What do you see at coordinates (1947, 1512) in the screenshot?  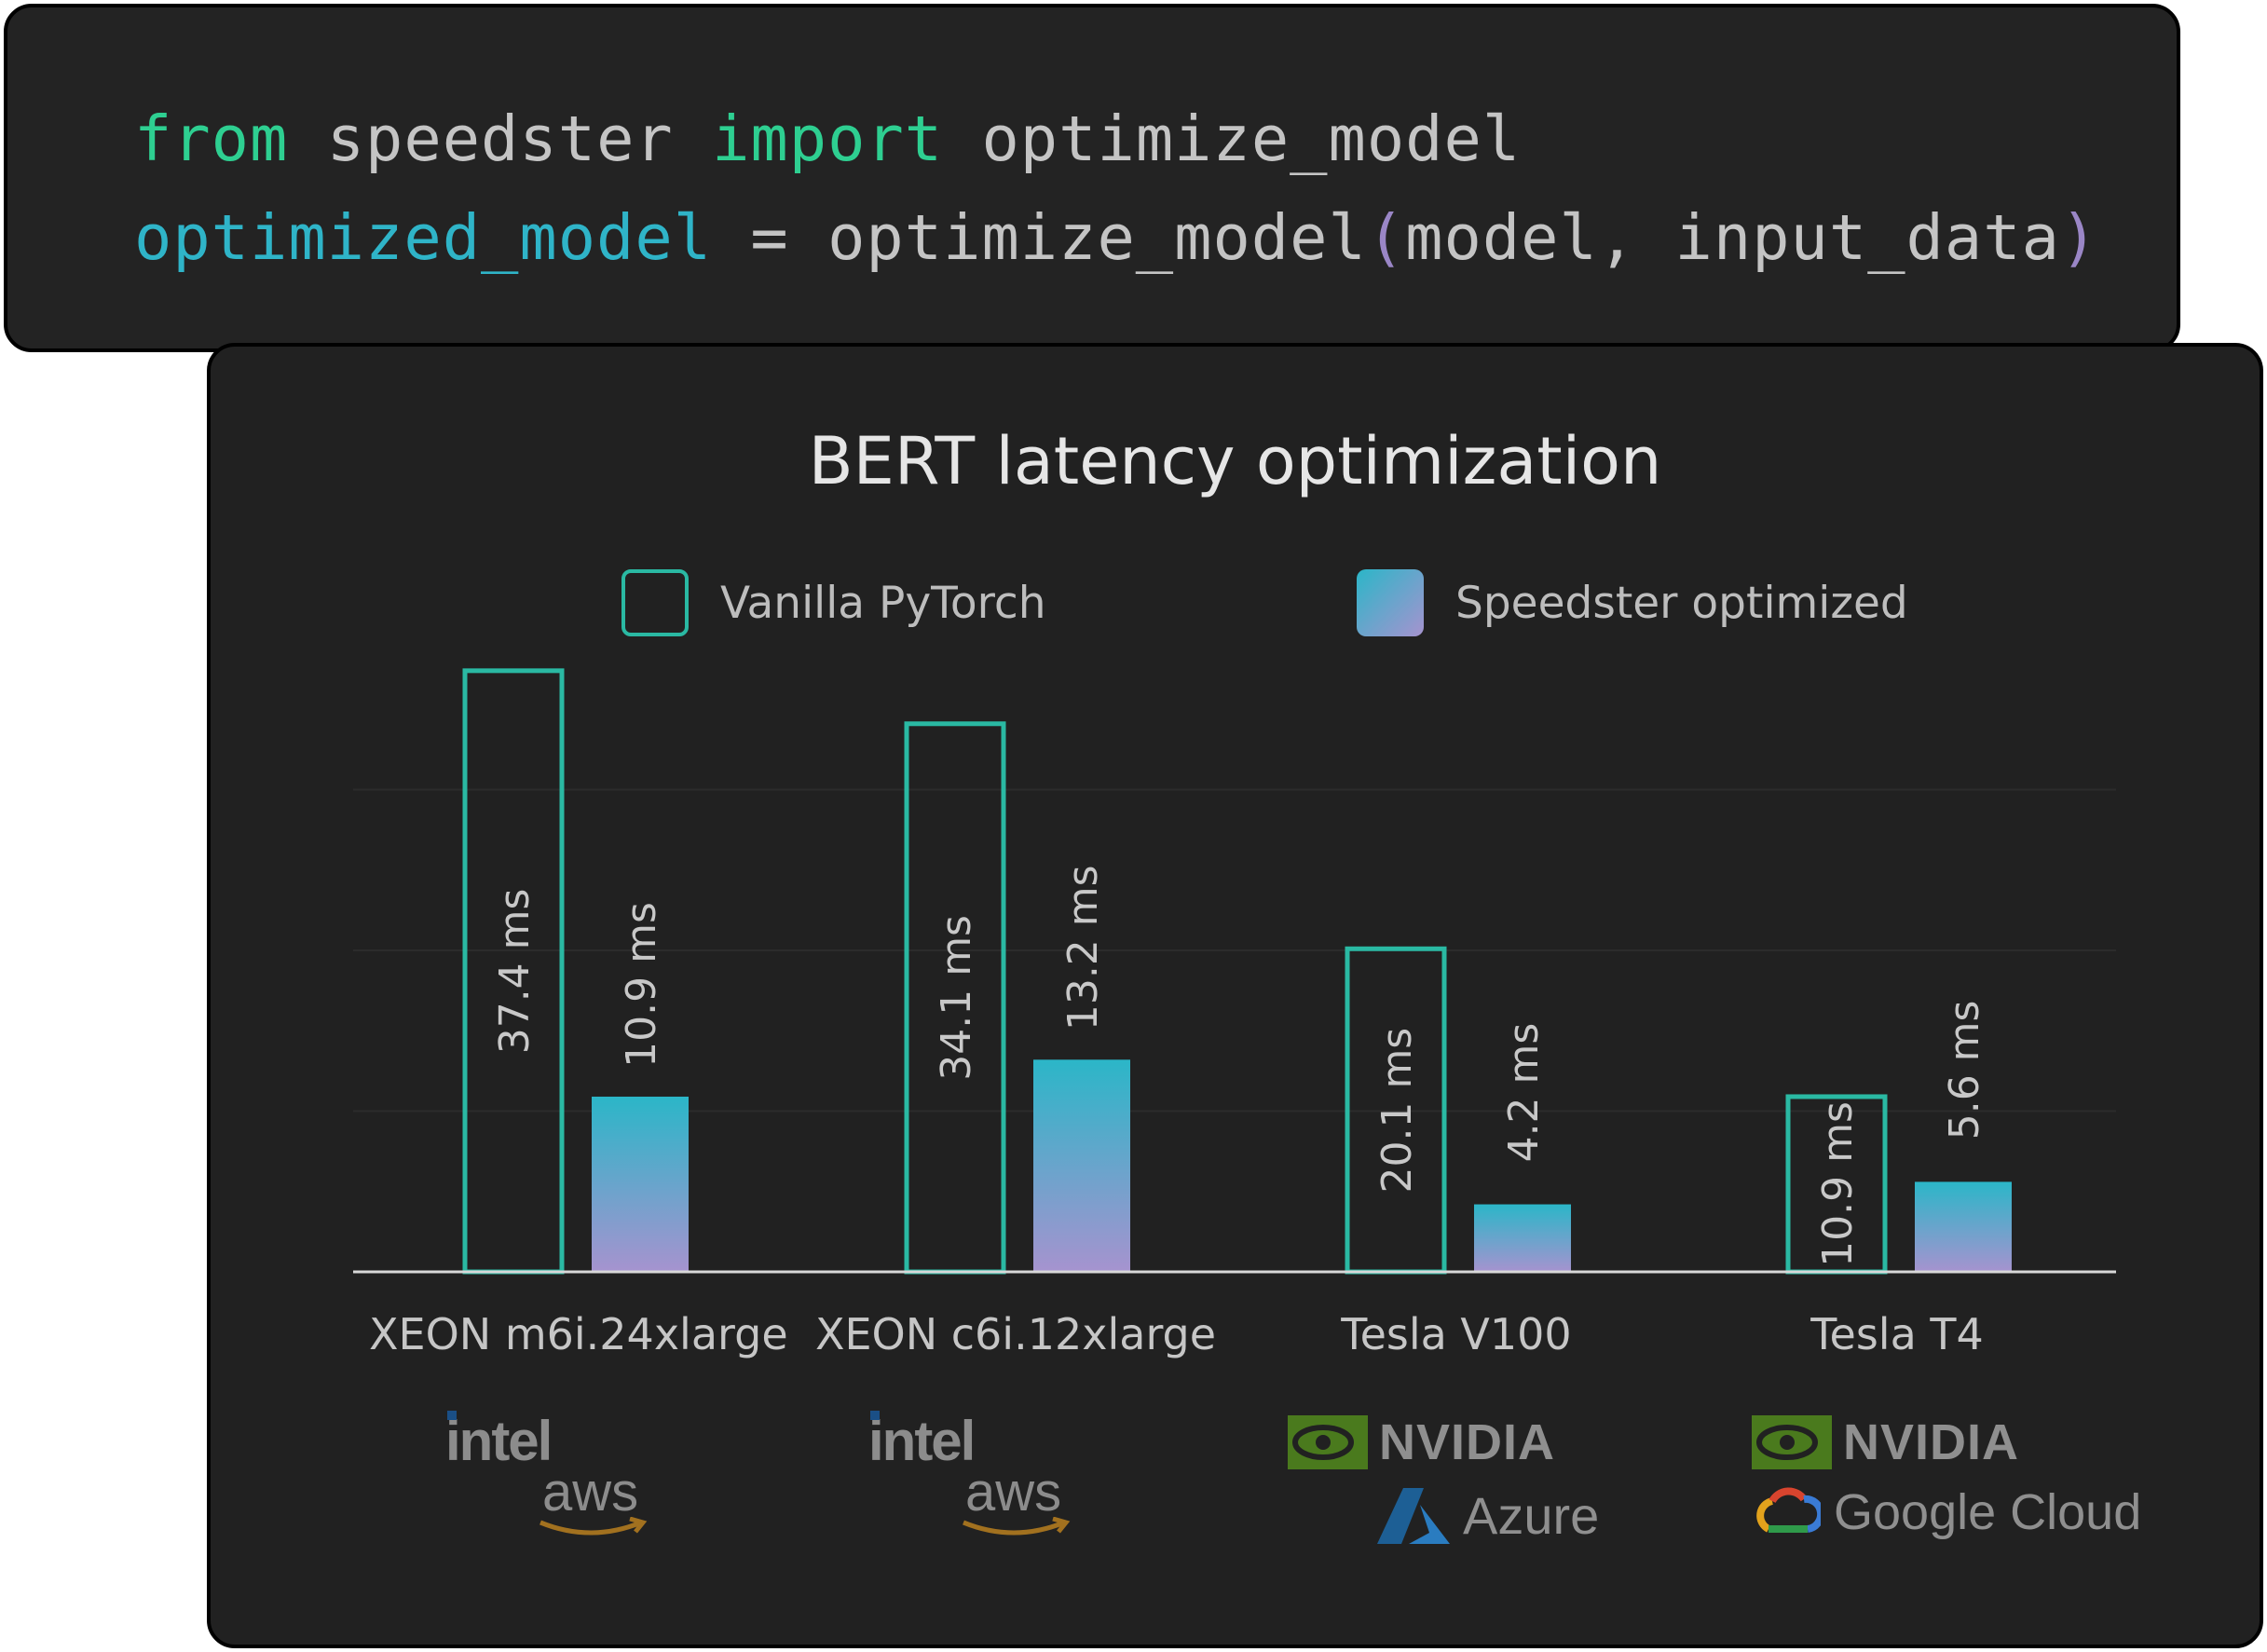 I see `google-cloud-logo: Google Cloud` at bounding box center [1947, 1512].